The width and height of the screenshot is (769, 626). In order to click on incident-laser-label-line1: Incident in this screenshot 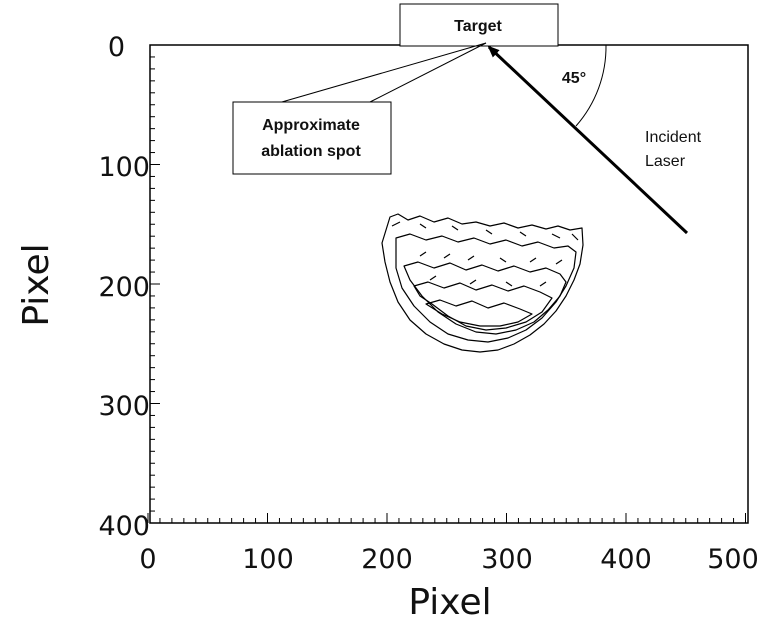, I will do `click(673, 137)`.